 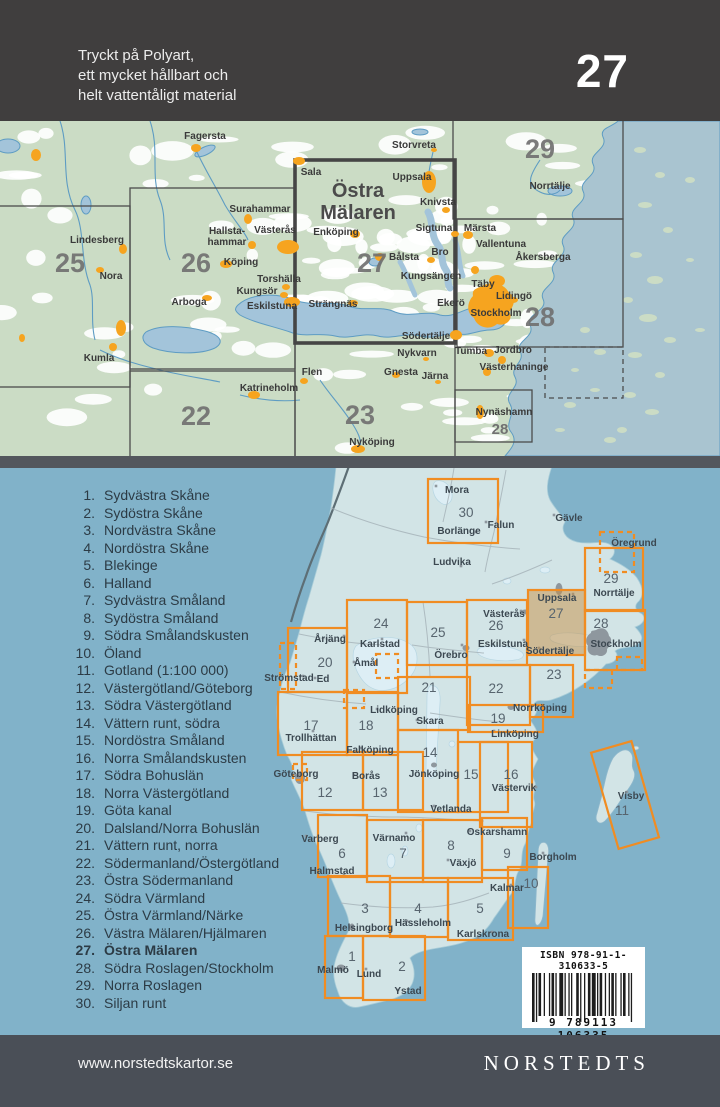 I want to click on material-note-line2: ett mycket hållbart och, so click(x=153, y=75).